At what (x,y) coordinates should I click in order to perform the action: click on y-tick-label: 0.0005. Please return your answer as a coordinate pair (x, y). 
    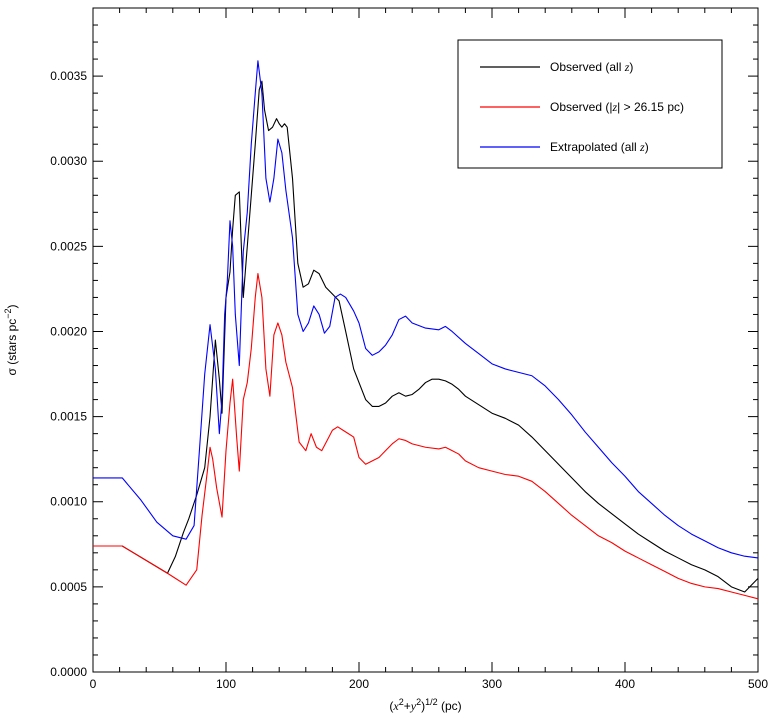
    Looking at the image, I should click on (68, 587).